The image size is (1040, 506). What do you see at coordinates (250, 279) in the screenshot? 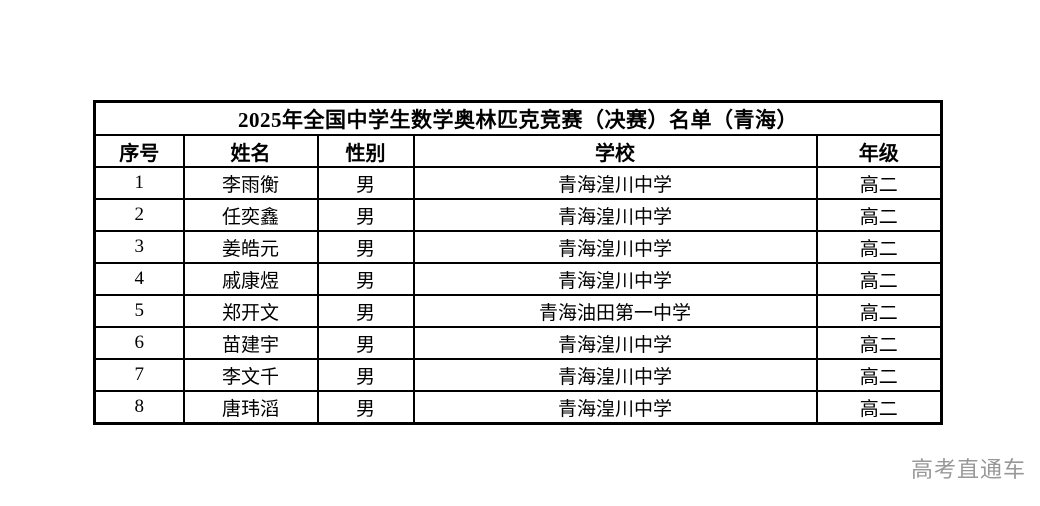
I see `cell-name: 戚康煜` at bounding box center [250, 279].